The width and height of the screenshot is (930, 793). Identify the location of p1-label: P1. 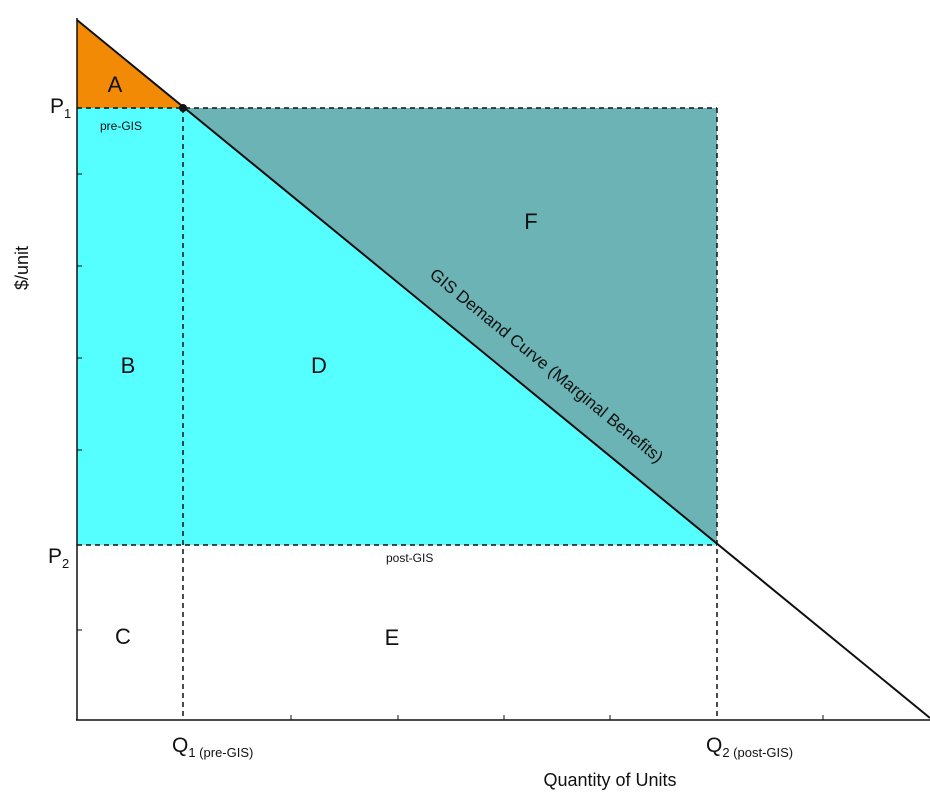
(60, 108).